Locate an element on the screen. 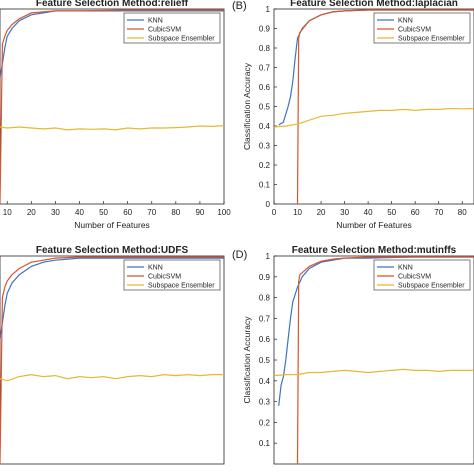 The height and width of the screenshot is (474, 474). chart-title: Feature Selection Method:UDFS is located at coordinates (112, 250).